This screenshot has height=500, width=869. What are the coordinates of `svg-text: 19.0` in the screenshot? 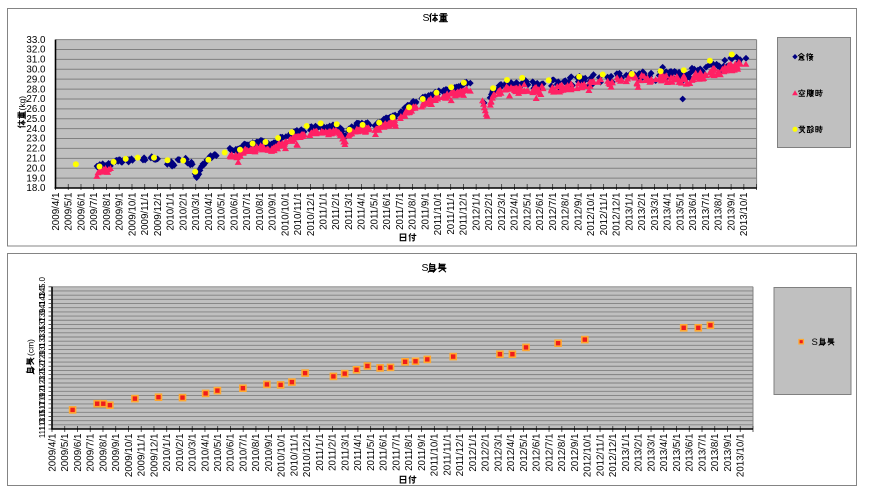 It's located at (36, 178).